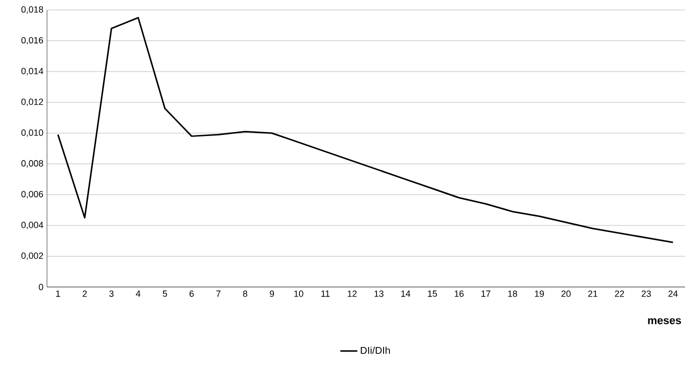 The image size is (691, 375). Describe the element at coordinates (593, 293) in the screenshot. I see `x-tick-label: 21` at that location.